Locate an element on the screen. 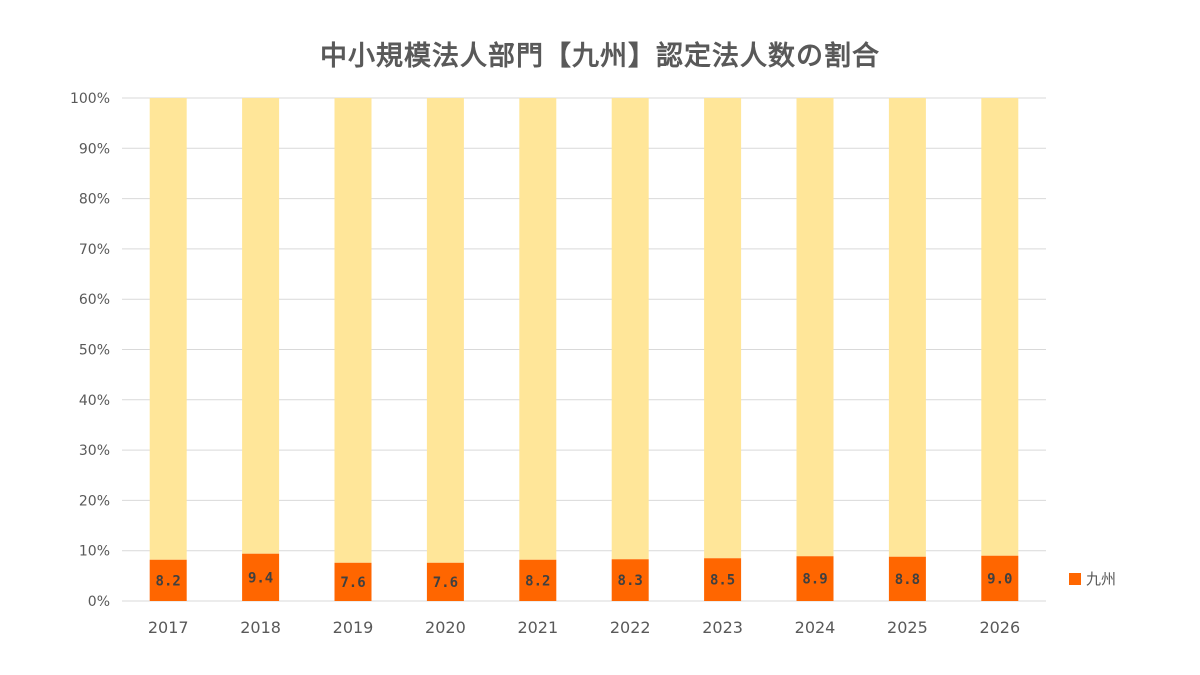 The width and height of the screenshot is (1200, 675). y-tick-label: 40% is located at coordinates (94, 401).